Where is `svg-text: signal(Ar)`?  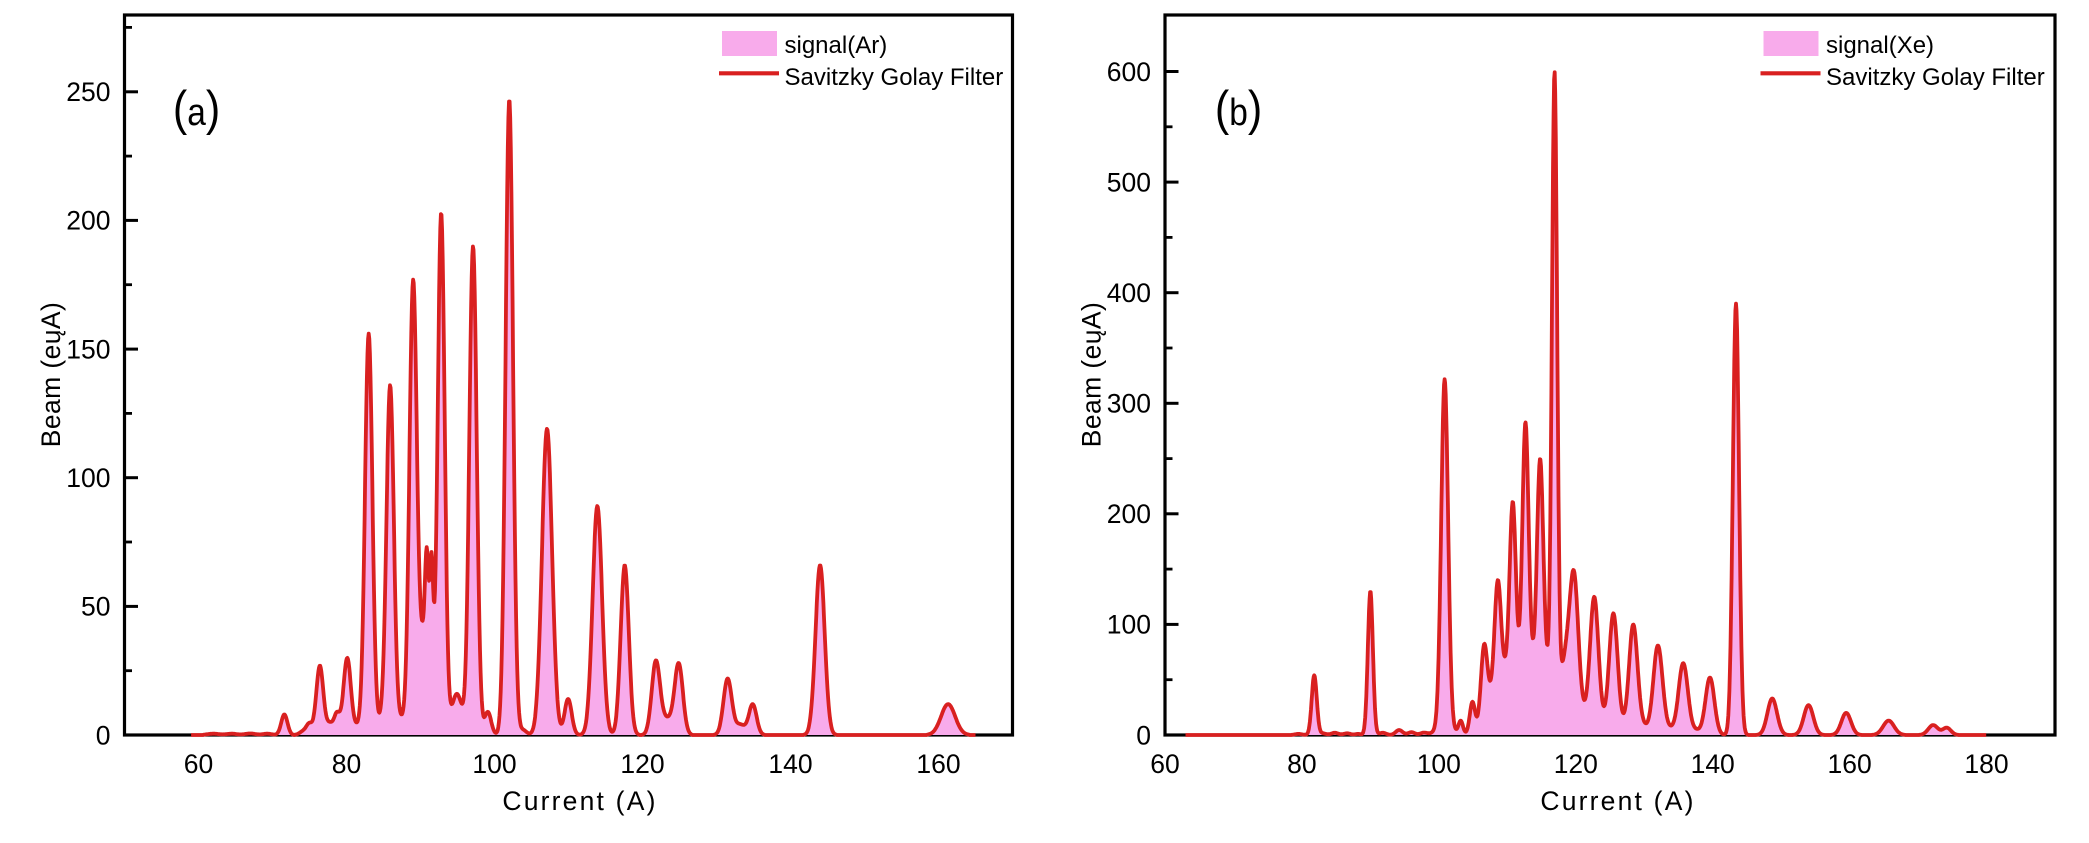 svg-text: signal(Ar) is located at coordinates (836, 45).